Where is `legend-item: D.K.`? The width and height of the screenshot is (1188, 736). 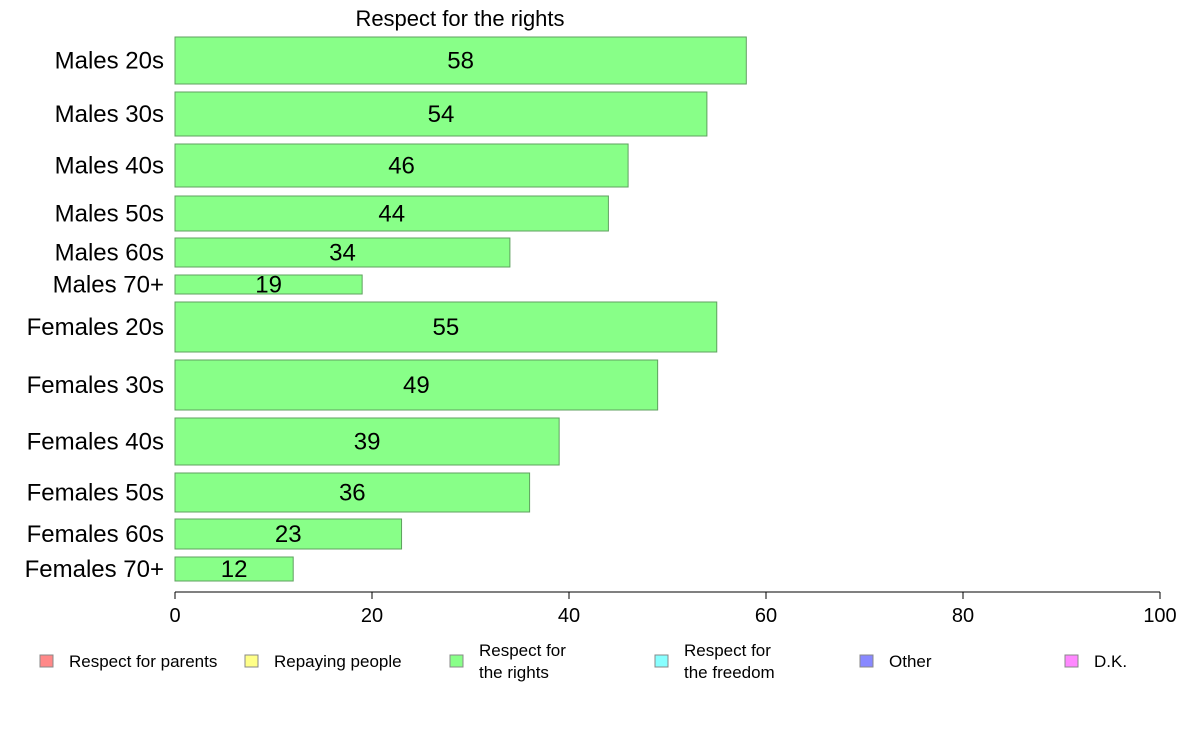 legend-item: D.K. is located at coordinates (1095, 661).